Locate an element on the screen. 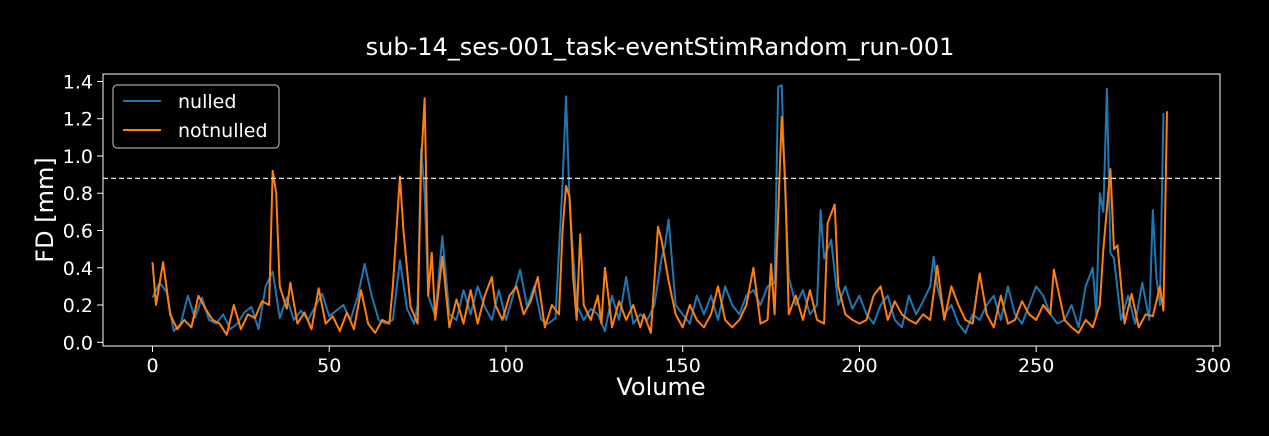 Image resolution: width=1269 pixels, height=436 pixels. x-axis-ticks: 0 50 100 150 200 250 300 is located at coordinates (688, 361).